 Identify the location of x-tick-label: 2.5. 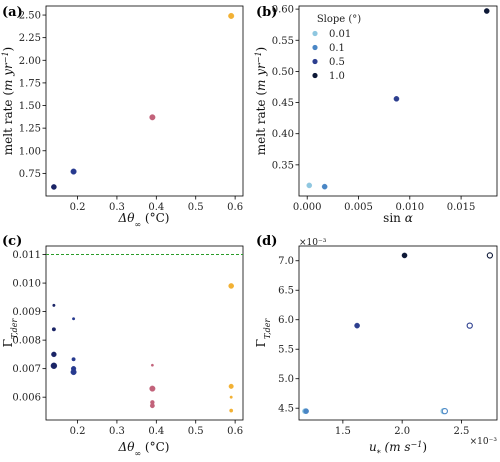
(461, 431).